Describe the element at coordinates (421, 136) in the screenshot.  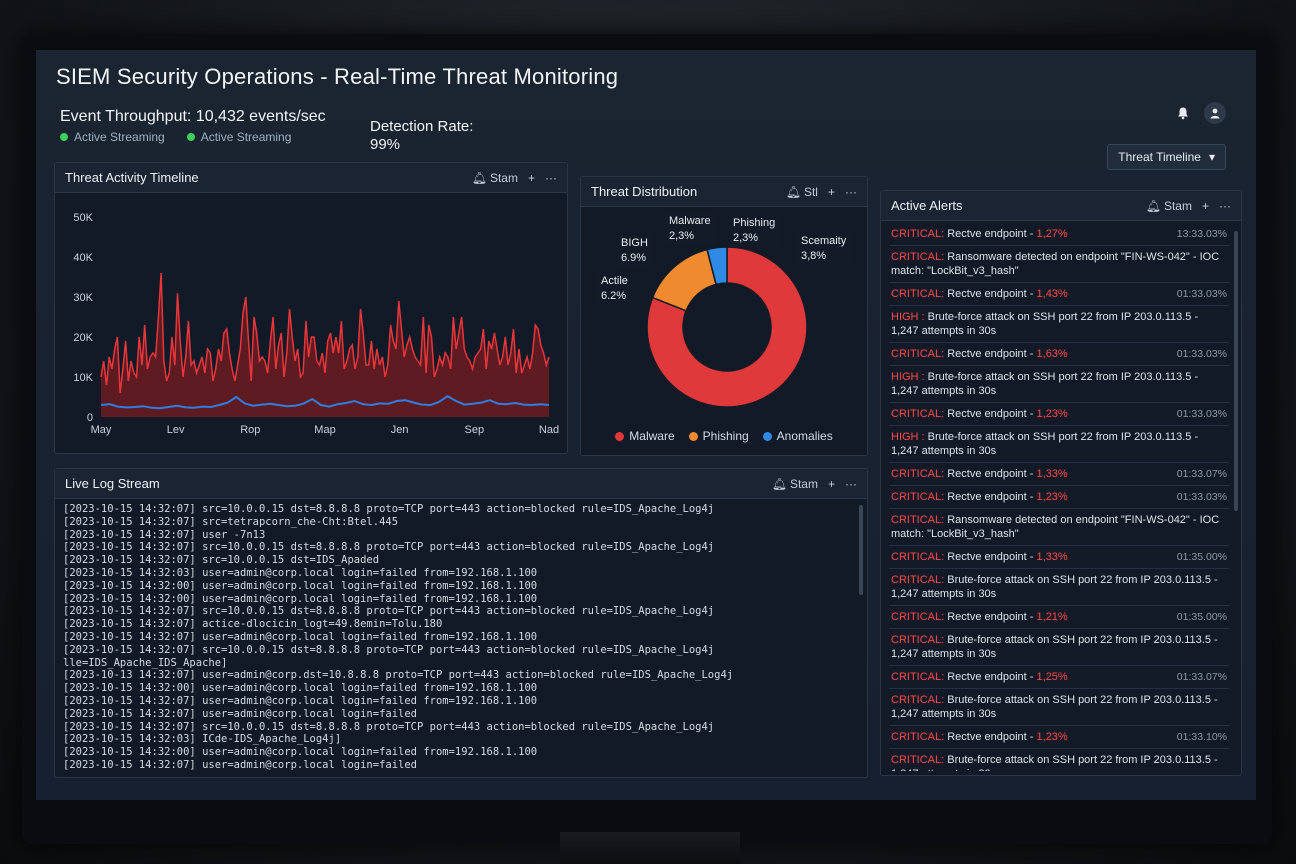
I see `detection-rate-metric: Detection Rate: 99%` at that location.